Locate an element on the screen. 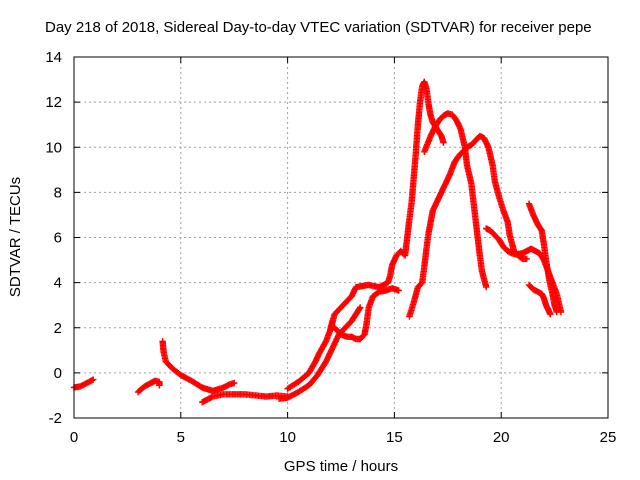 This screenshot has height=480, width=640. y-tick-label: -2 is located at coordinates (55, 418).